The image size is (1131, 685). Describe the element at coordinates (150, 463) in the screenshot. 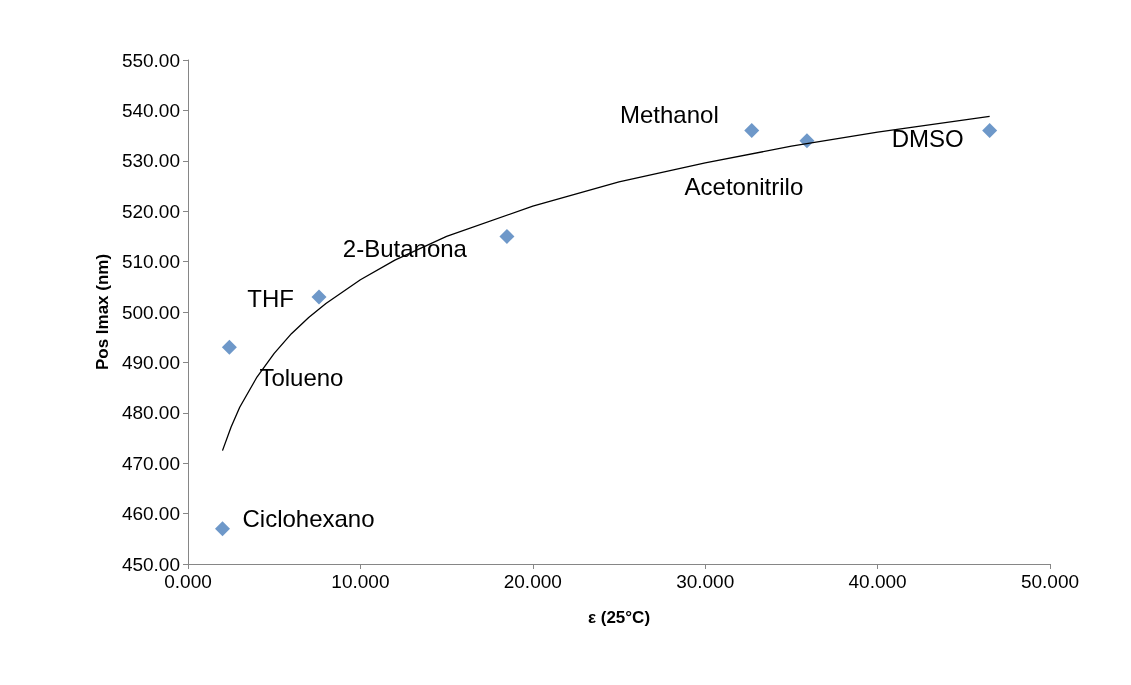

I see `y-tick-label: 470.00` at that location.